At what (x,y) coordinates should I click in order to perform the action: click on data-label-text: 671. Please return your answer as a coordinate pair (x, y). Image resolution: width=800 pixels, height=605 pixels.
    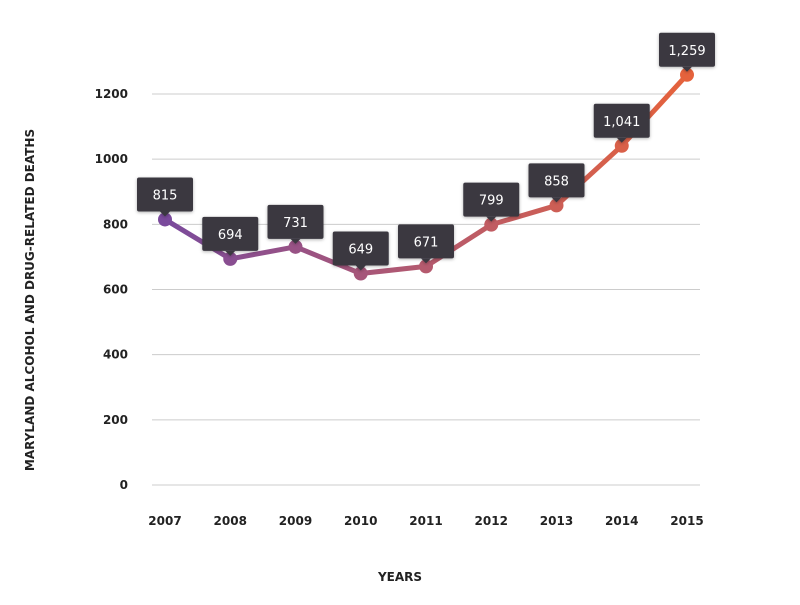
    Looking at the image, I should click on (426, 242).